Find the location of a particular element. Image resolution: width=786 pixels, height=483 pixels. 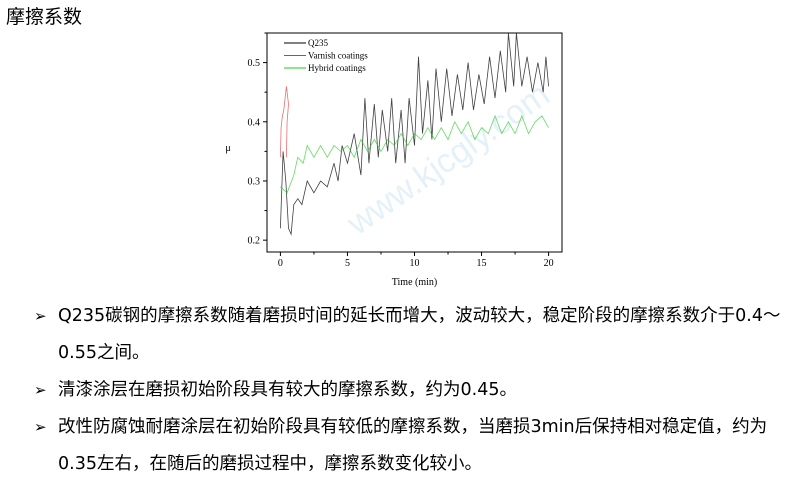

y-tick-label: 0.5 is located at coordinates (254, 63).